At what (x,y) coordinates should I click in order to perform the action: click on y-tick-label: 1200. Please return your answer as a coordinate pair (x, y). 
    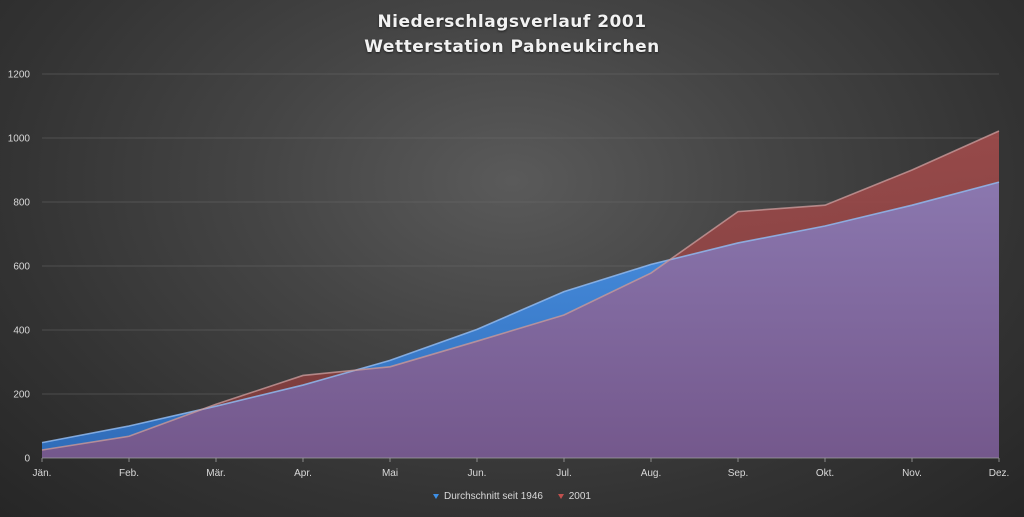
    Looking at the image, I should click on (19, 75).